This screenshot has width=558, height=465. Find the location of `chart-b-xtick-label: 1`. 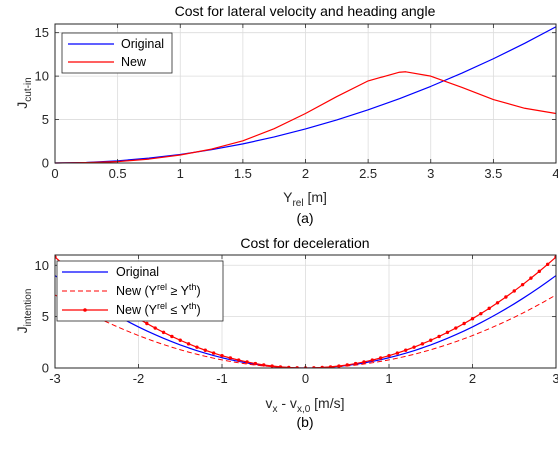

chart-b-xtick-label: 1 is located at coordinates (388, 378).